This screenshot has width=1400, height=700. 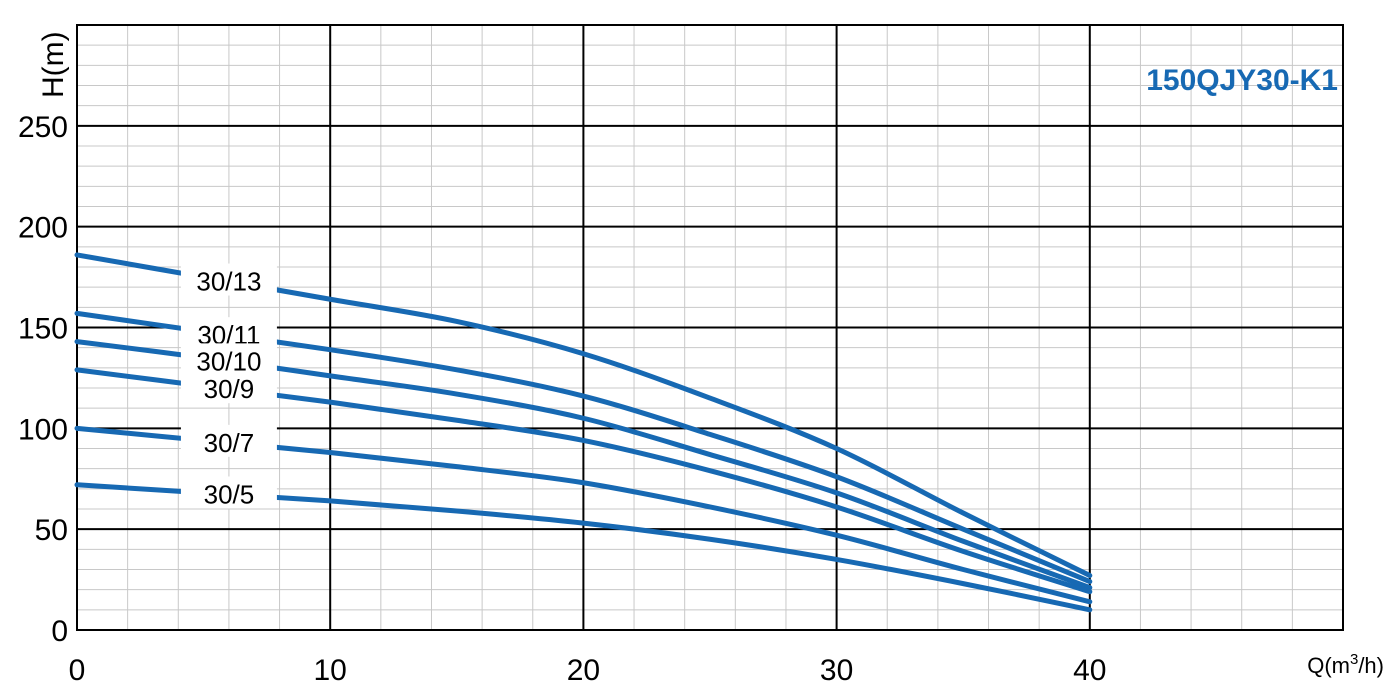 What do you see at coordinates (43, 127) in the screenshot?
I see `y-tick-label: 250` at bounding box center [43, 127].